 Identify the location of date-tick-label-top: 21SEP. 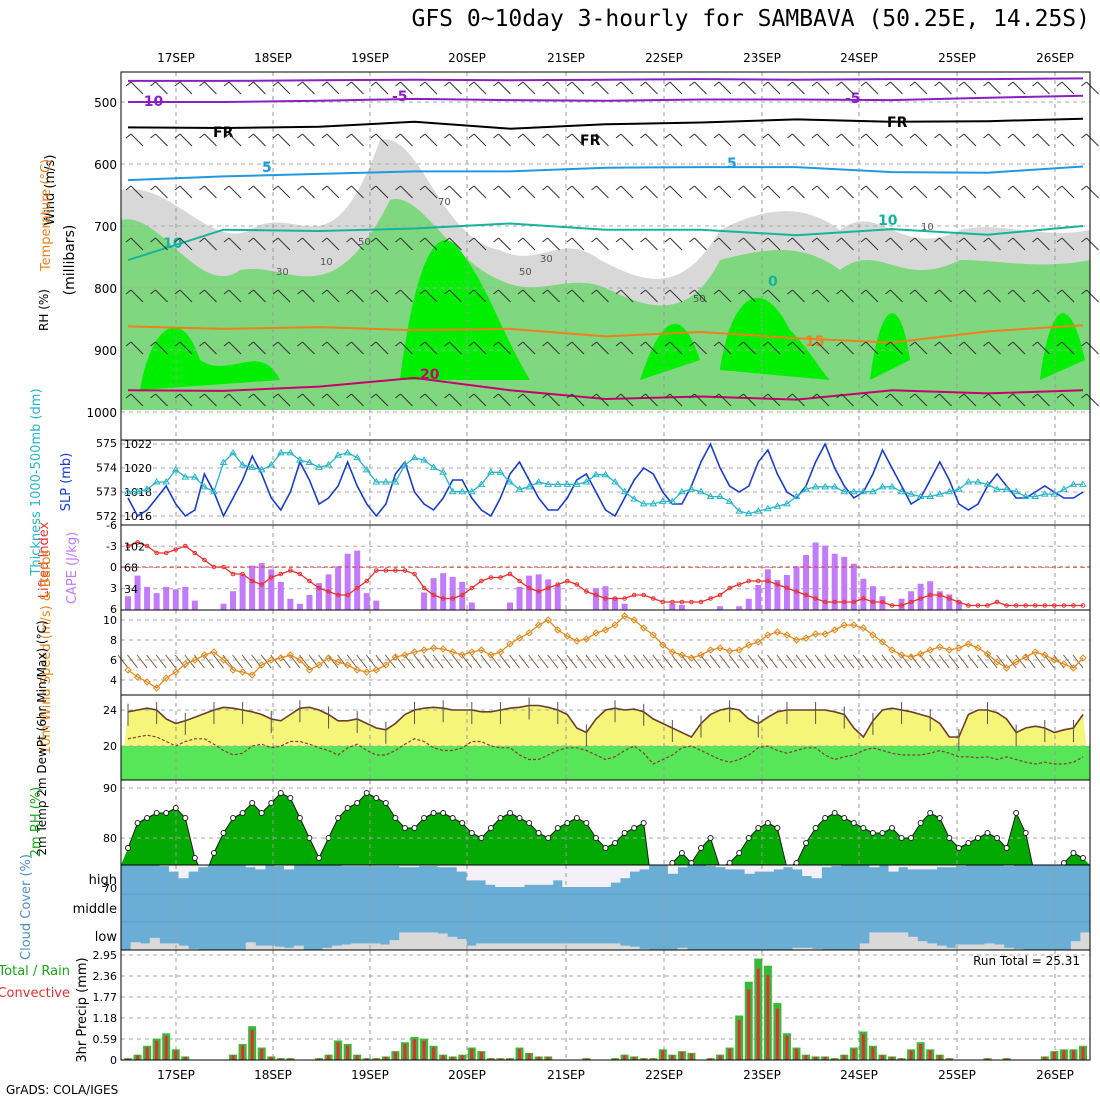
(566, 58).